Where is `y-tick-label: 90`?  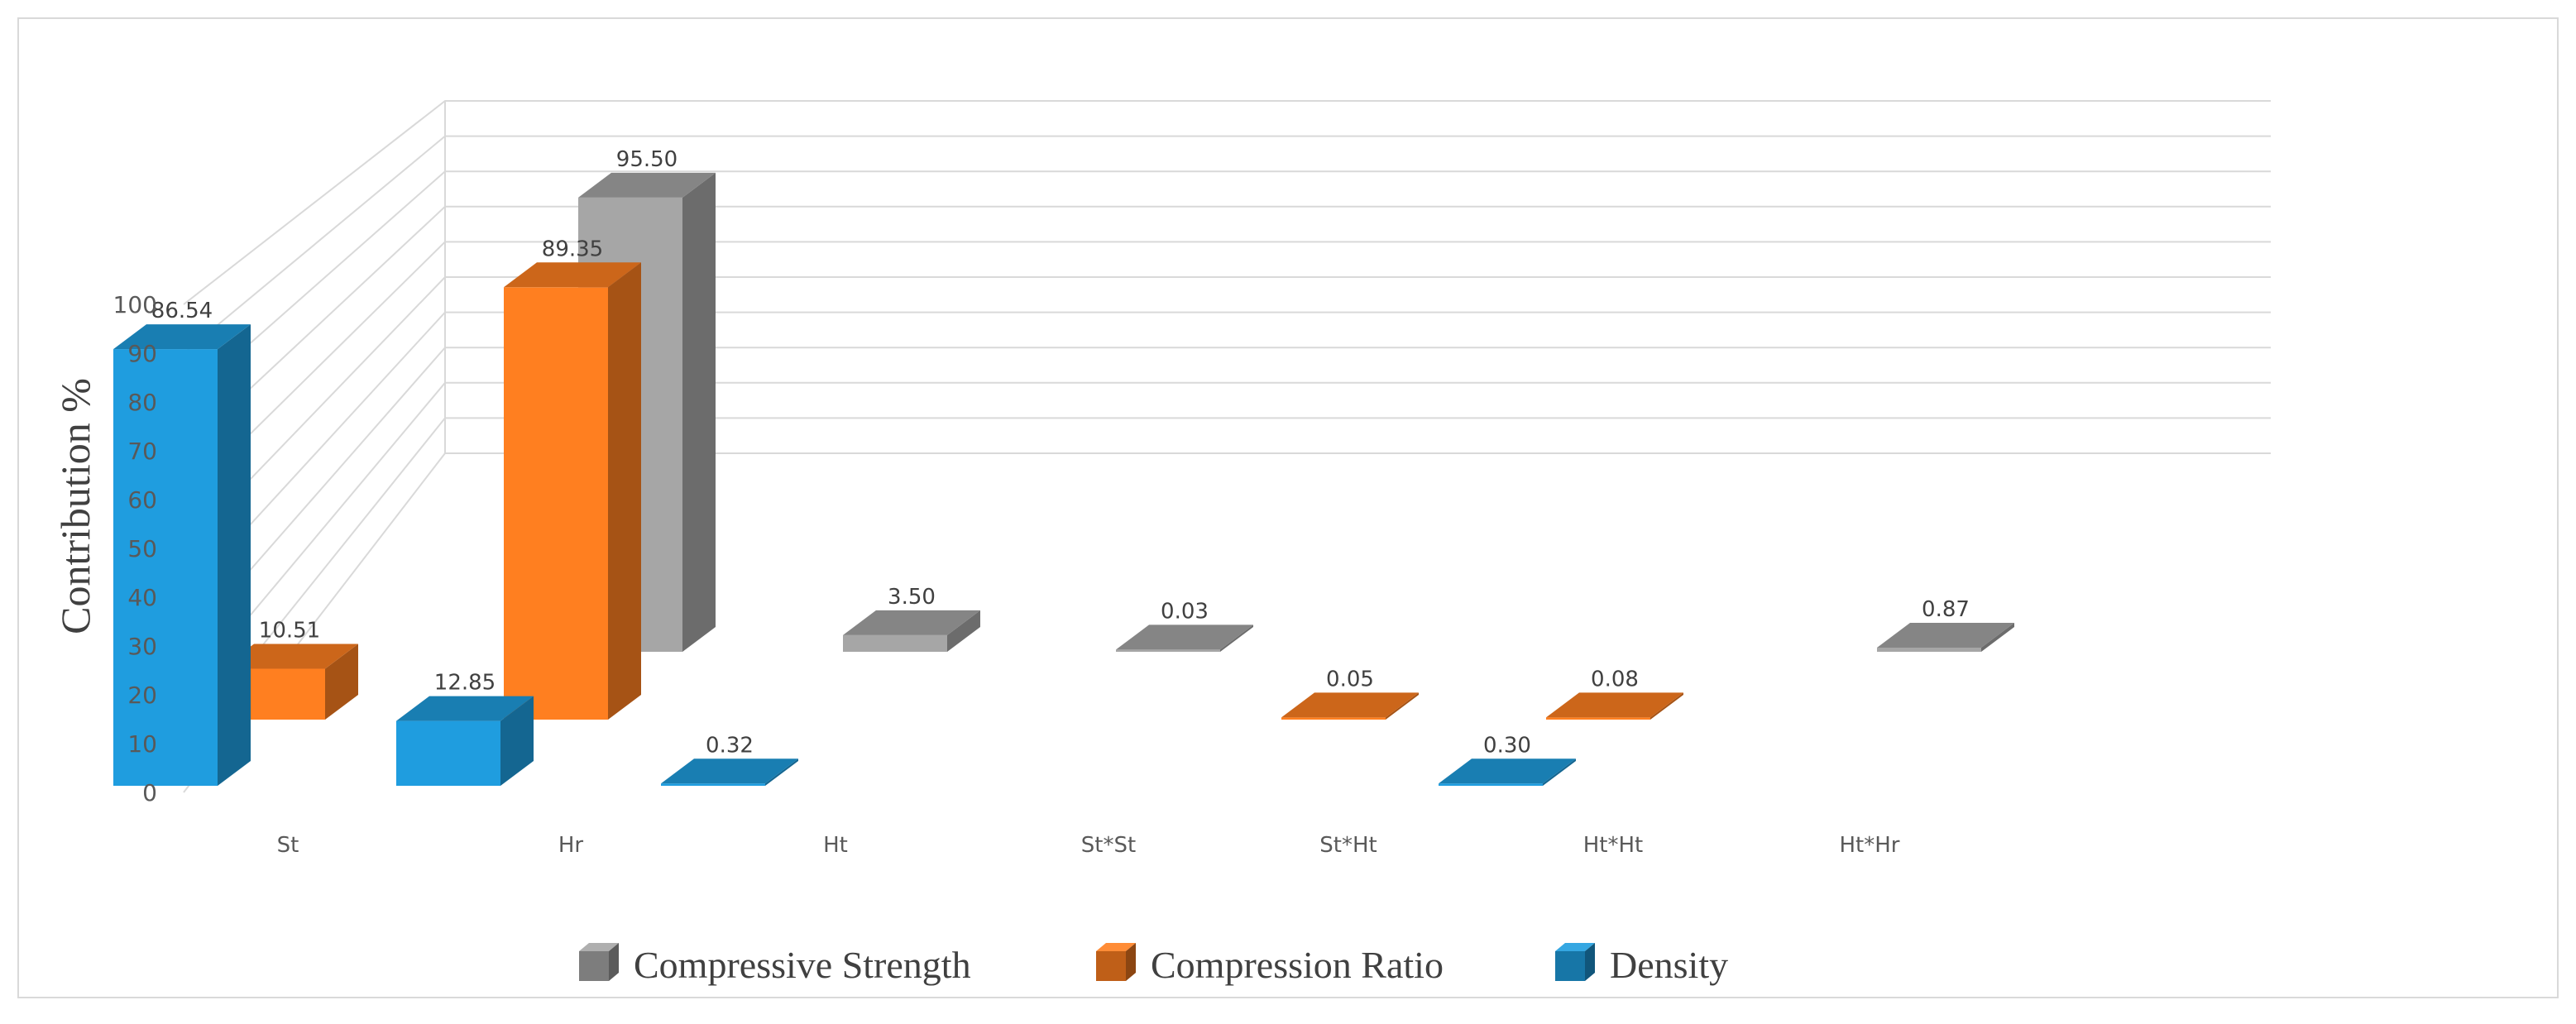
y-tick-label: 90 is located at coordinates (142, 353).